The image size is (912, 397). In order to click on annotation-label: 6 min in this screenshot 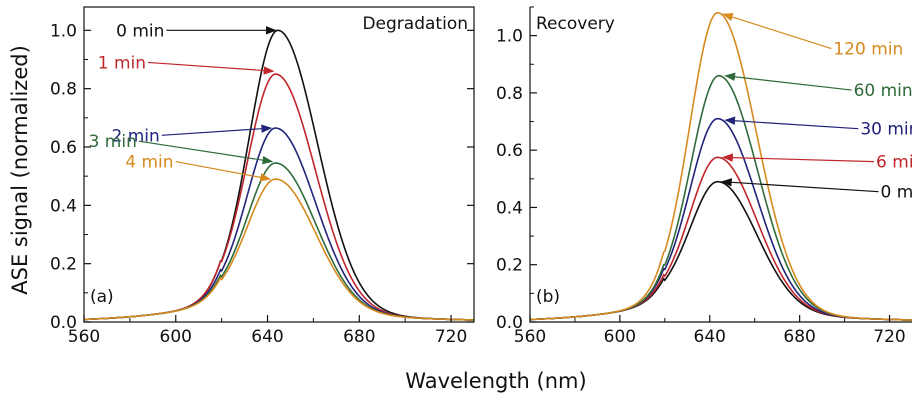, I will do `click(894, 163)`.